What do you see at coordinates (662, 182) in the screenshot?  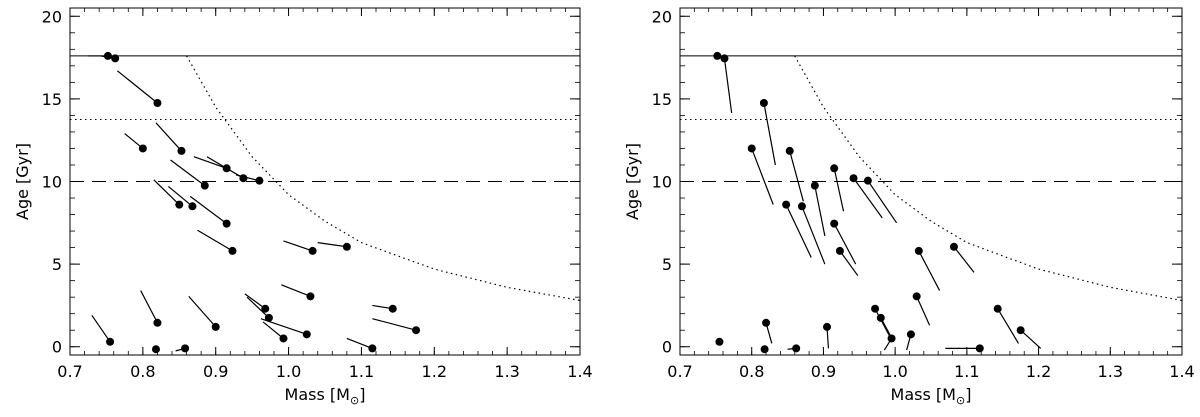 I see `y-tick-label: 10` at bounding box center [662, 182].